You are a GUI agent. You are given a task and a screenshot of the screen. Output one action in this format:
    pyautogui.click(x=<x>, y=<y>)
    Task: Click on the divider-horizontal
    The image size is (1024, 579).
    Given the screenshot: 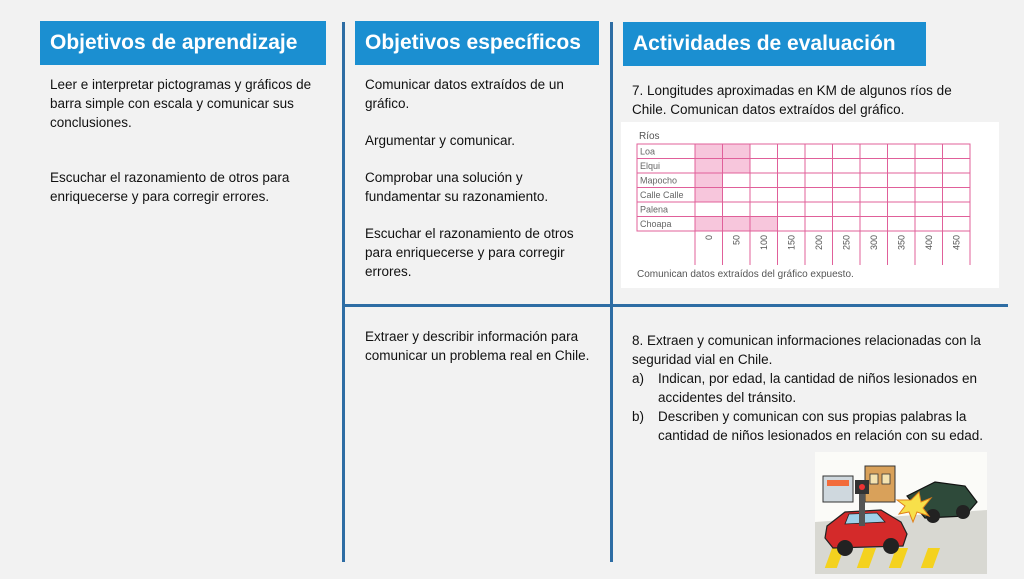 What is the action you would take?
    pyautogui.click(x=676, y=305)
    